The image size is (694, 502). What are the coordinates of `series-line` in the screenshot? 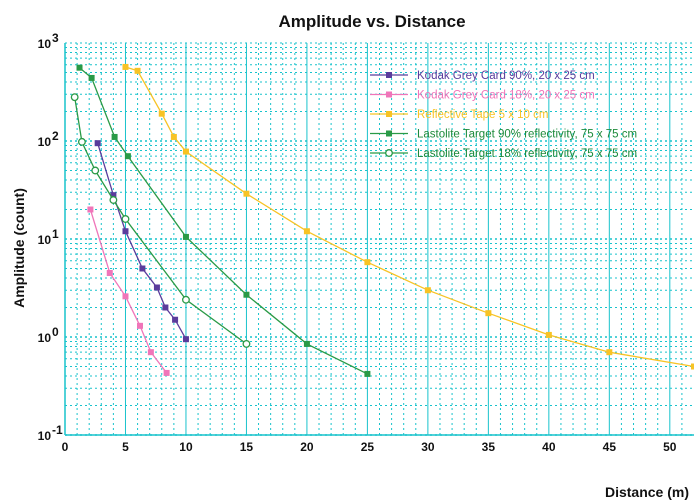 It's located at (128, 291).